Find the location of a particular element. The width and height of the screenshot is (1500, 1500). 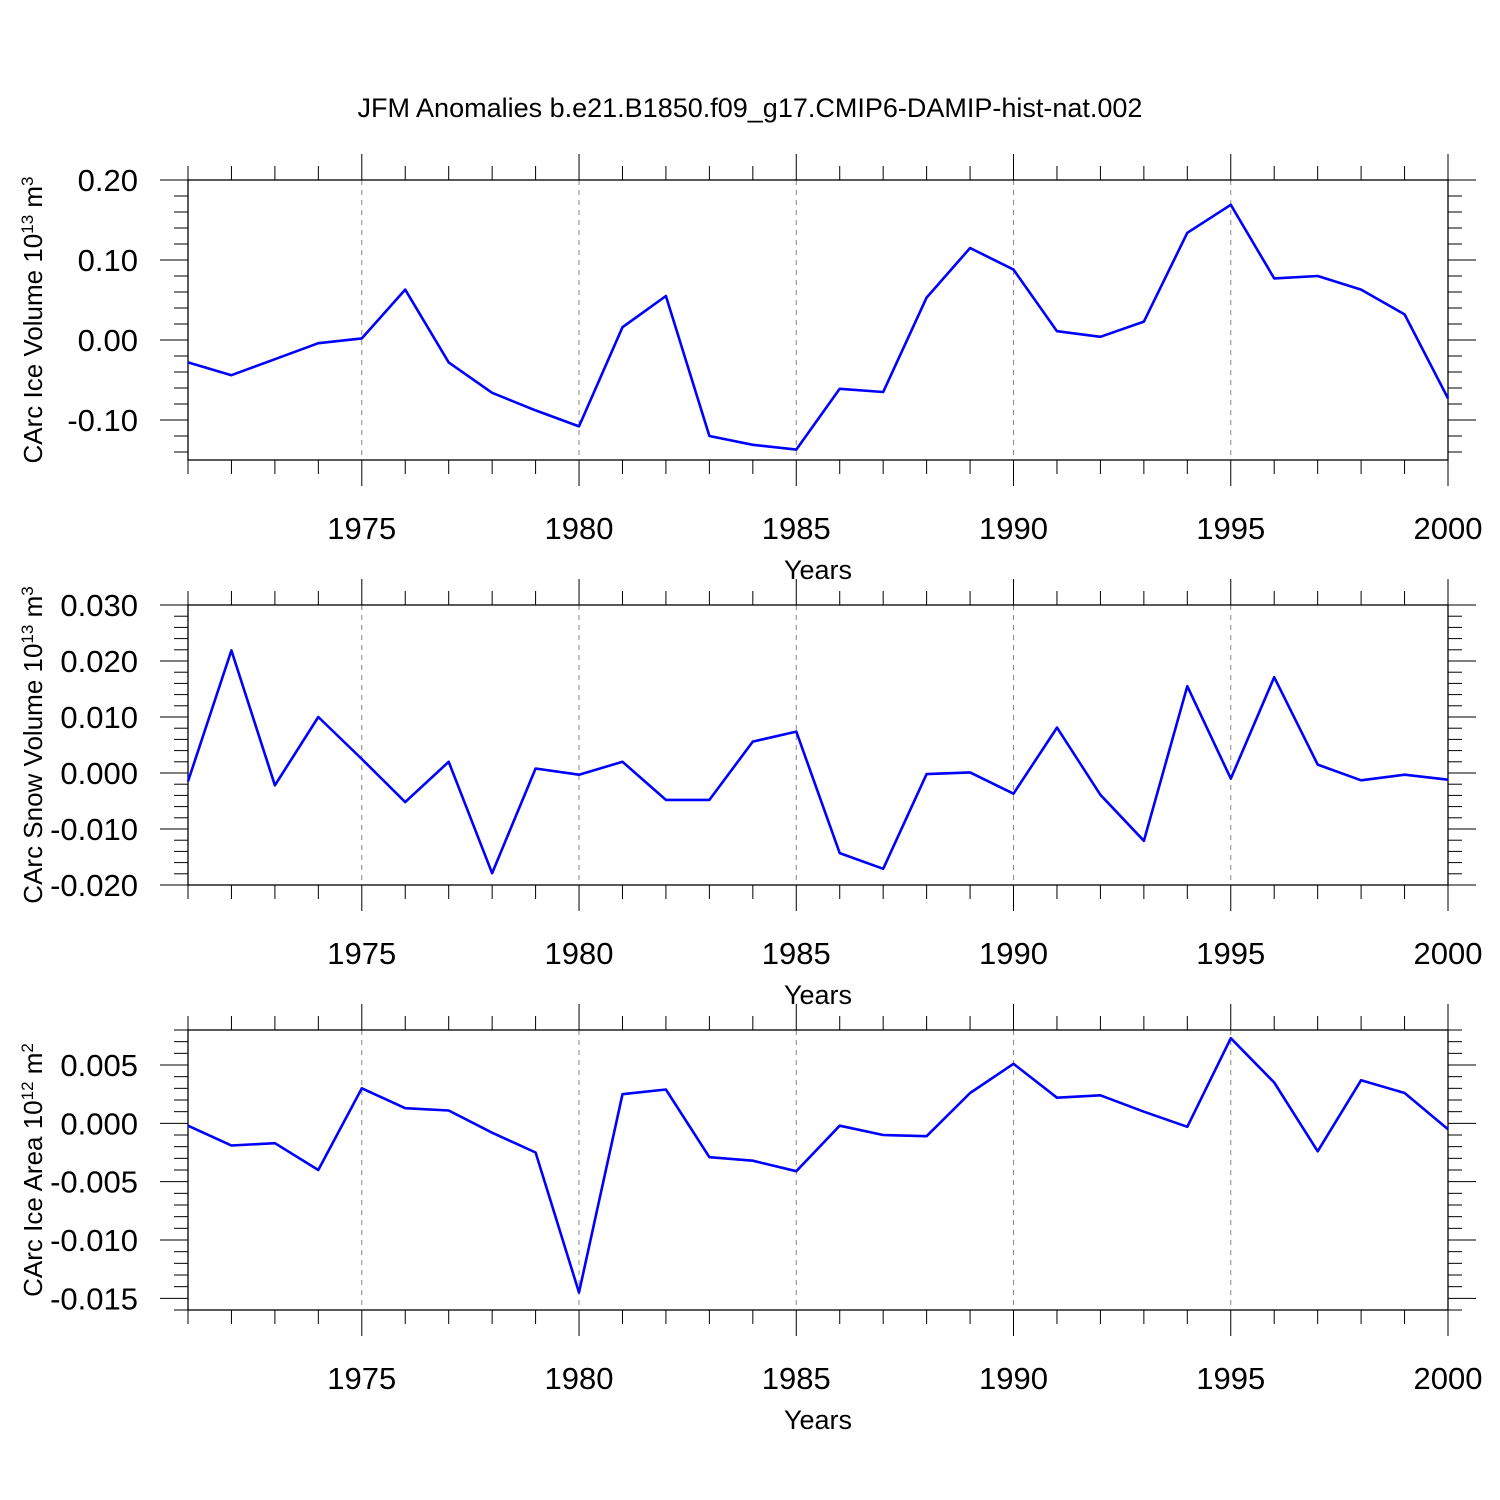

y-tick-label: 0.020 is located at coordinates (99, 661).